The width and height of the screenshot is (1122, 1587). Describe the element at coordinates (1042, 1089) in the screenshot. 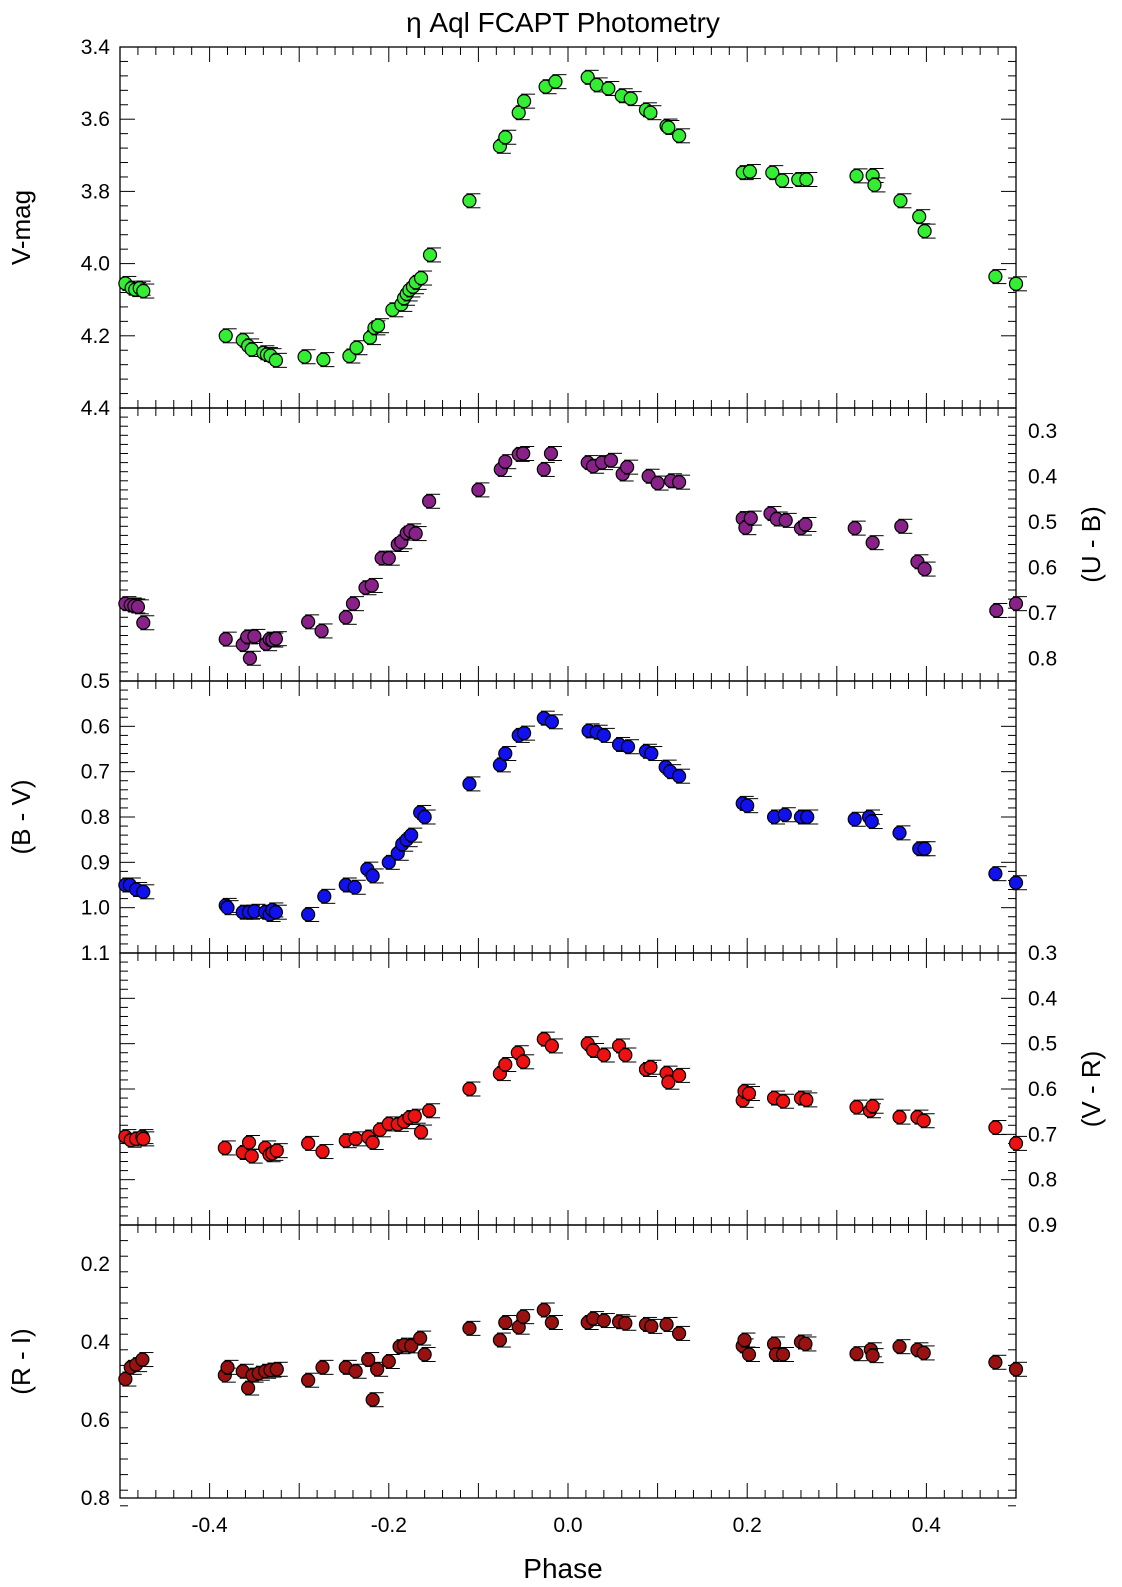

I see `y-tick-label: 0.6` at that location.